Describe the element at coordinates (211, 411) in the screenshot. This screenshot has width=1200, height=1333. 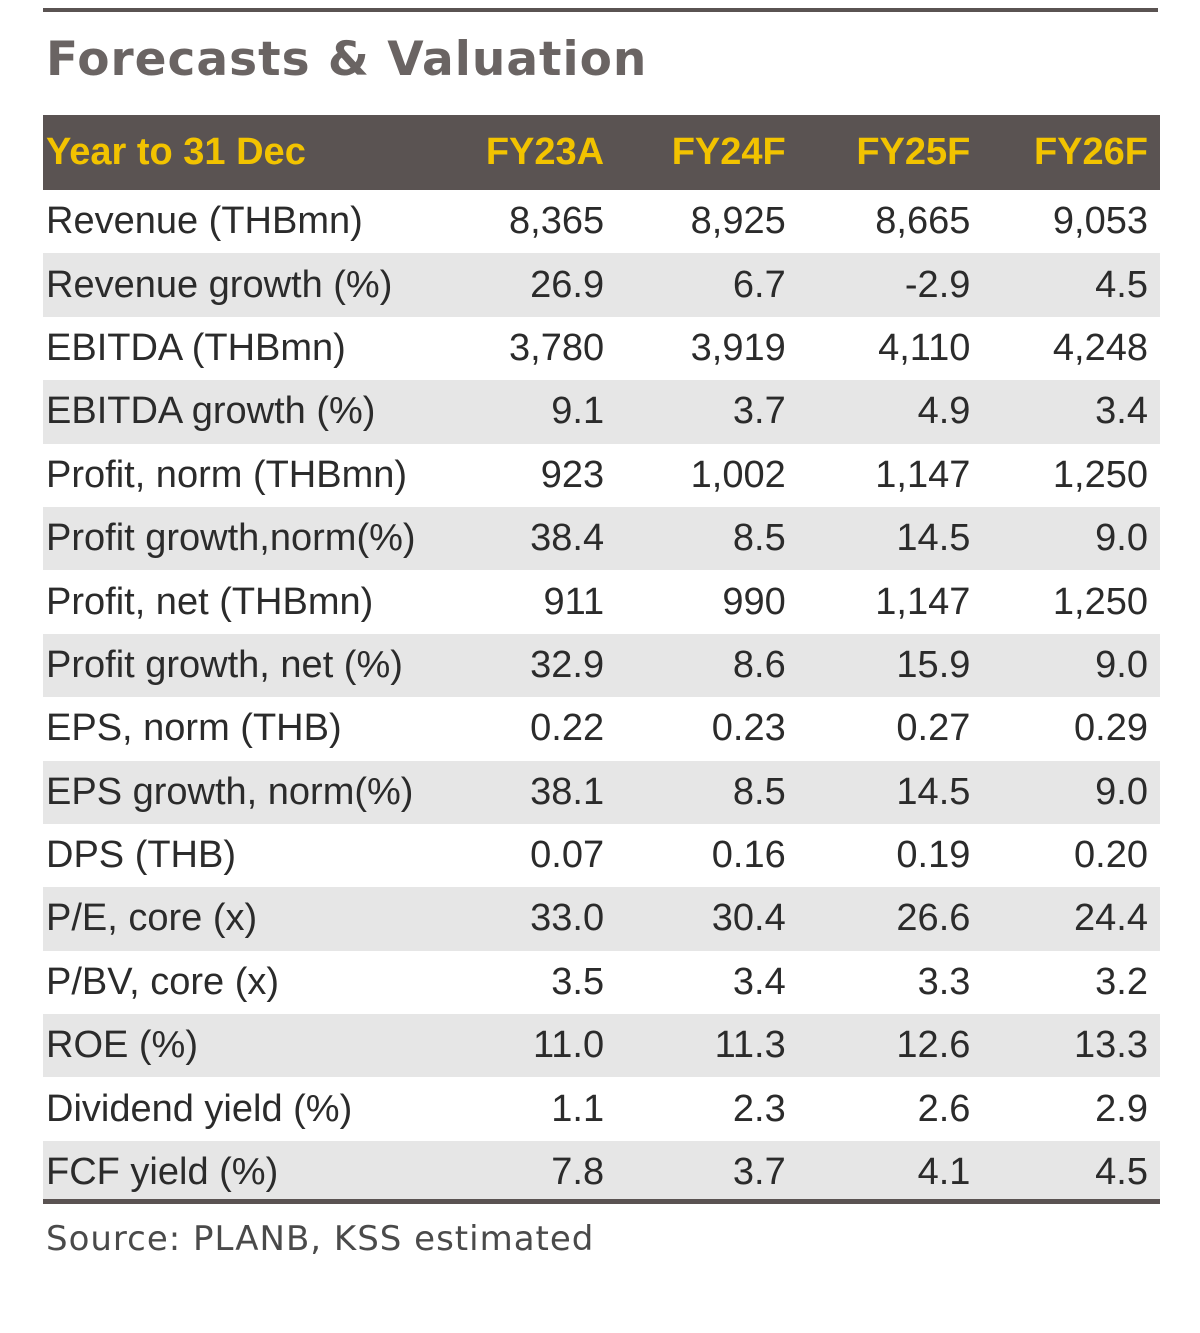
I see `row-label: EBITDA growth (%)` at that location.